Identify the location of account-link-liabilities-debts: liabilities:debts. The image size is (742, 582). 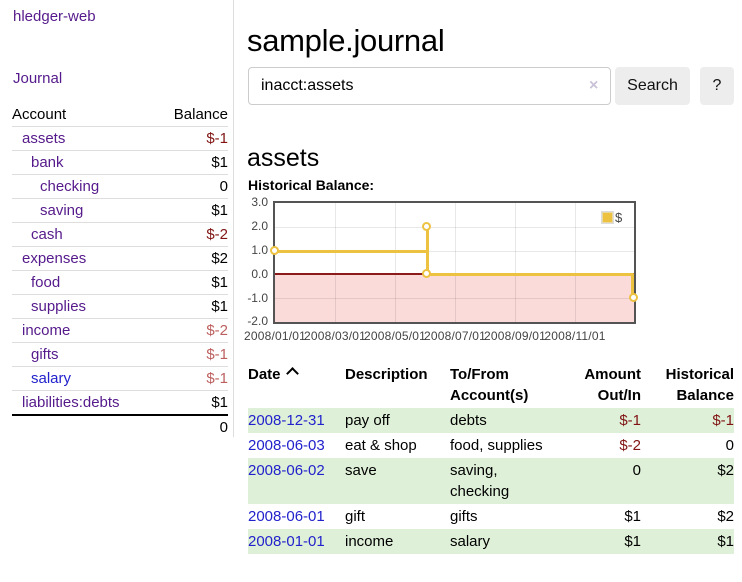
(71, 402).